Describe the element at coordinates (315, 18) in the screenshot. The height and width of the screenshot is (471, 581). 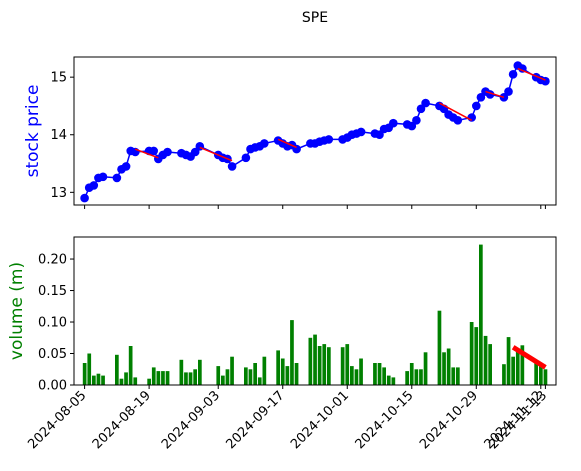
I see `chart-title: SPE` at that location.